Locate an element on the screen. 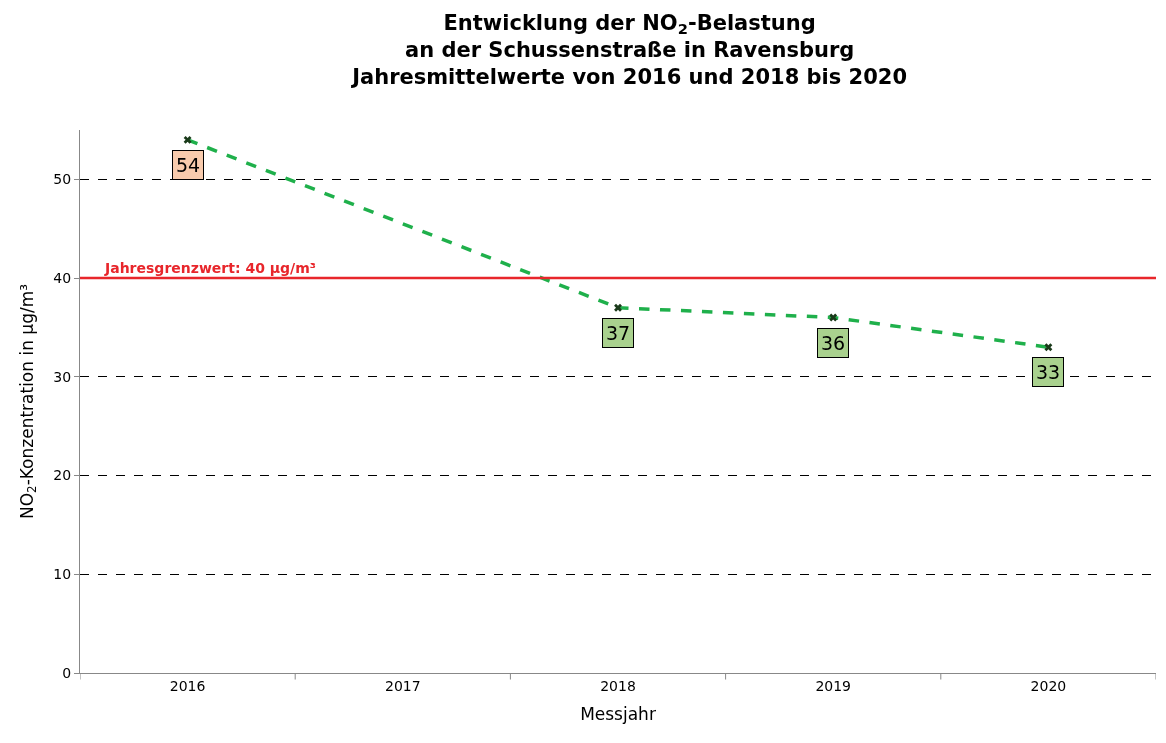 The height and width of the screenshot is (743, 1166). data-label: 54 is located at coordinates (188, 165).